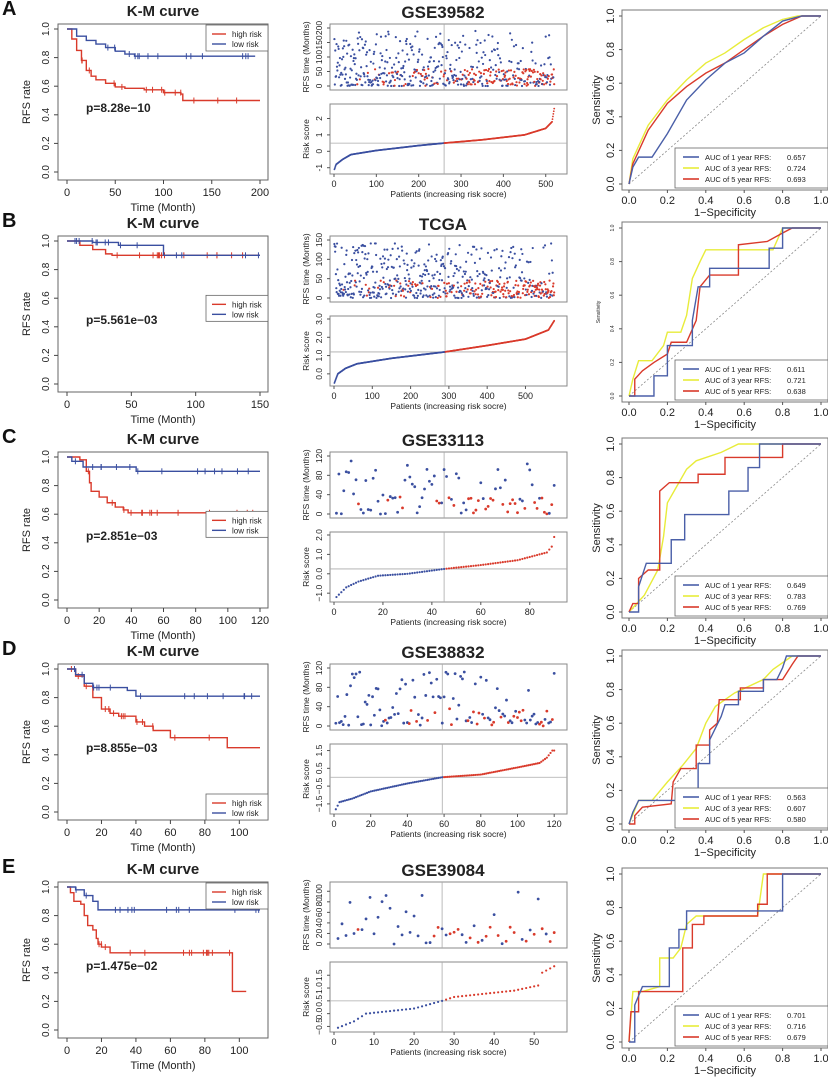 The height and width of the screenshot is (1083, 828). What do you see at coordinates (448, 697) in the screenshot?
I see `survival-scatter-frame` at bounding box center [448, 697].